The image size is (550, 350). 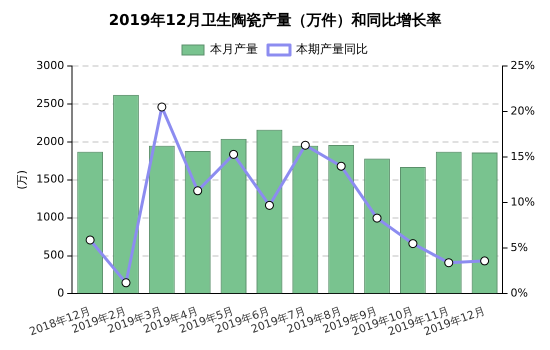 I want to click on y-tick-label: 2500, so click(x=50, y=103).